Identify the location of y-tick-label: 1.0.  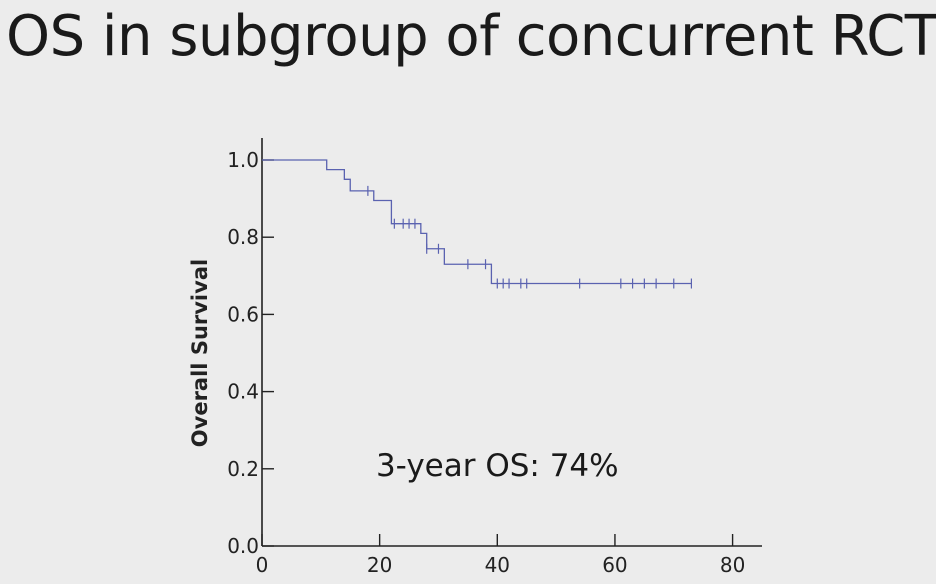
(243, 160).